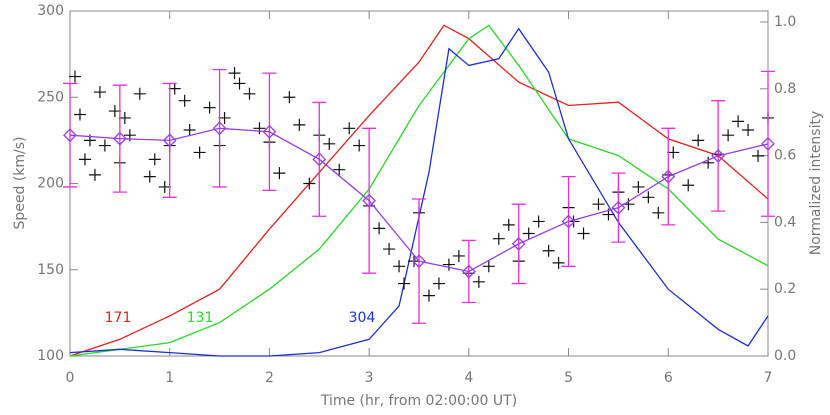 The width and height of the screenshot is (830, 415). I want to click on y2-tick-label: 0.8, so click(785, 89).